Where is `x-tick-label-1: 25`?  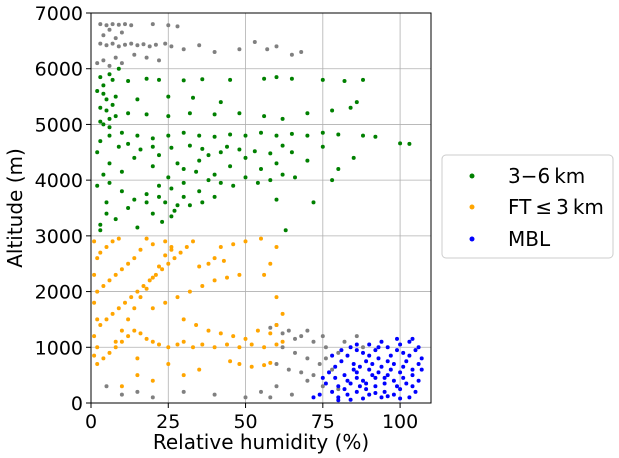 x-tick-label-1: 25 is located at coordinates (168, 422).